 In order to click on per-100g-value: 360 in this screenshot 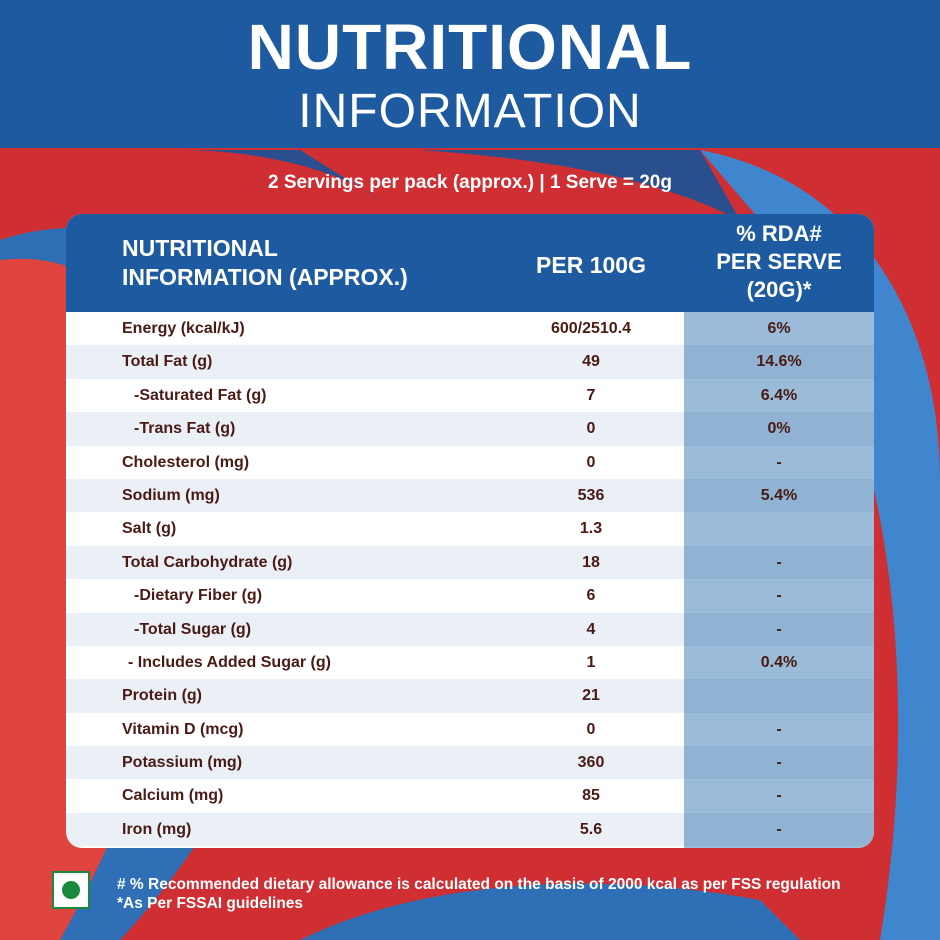, I will do `click(591, 763)`.